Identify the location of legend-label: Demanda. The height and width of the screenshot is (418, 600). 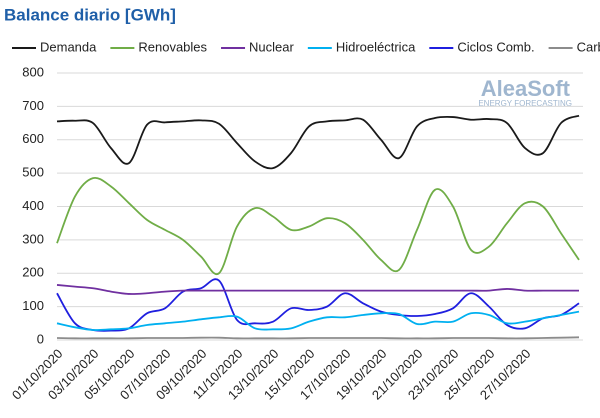
(68, 46).